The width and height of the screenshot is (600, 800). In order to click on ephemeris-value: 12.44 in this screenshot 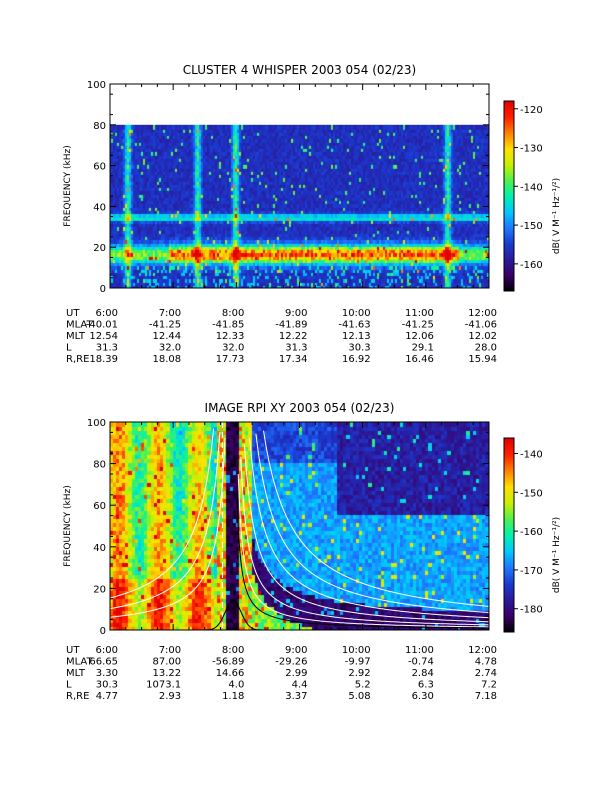, I will do `click(167, 336)`.